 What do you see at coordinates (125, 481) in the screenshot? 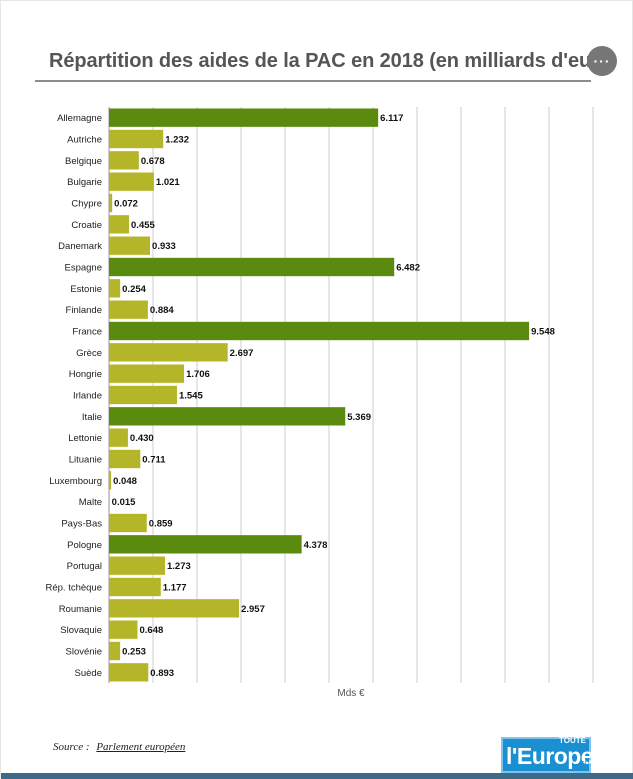
I see `value-label: 0.048` at bounding box center [125, 481].